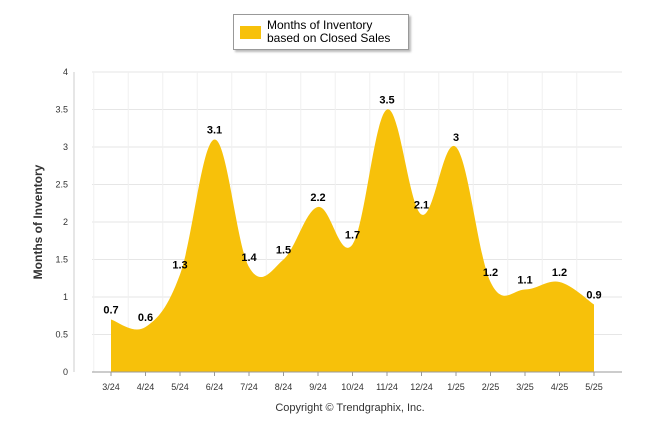 Image resolution: width=646 pixels, height=434 pixels. Describe the element at coordinates (250, 32) in the screenshot. I see `legend-swatch` at that location.